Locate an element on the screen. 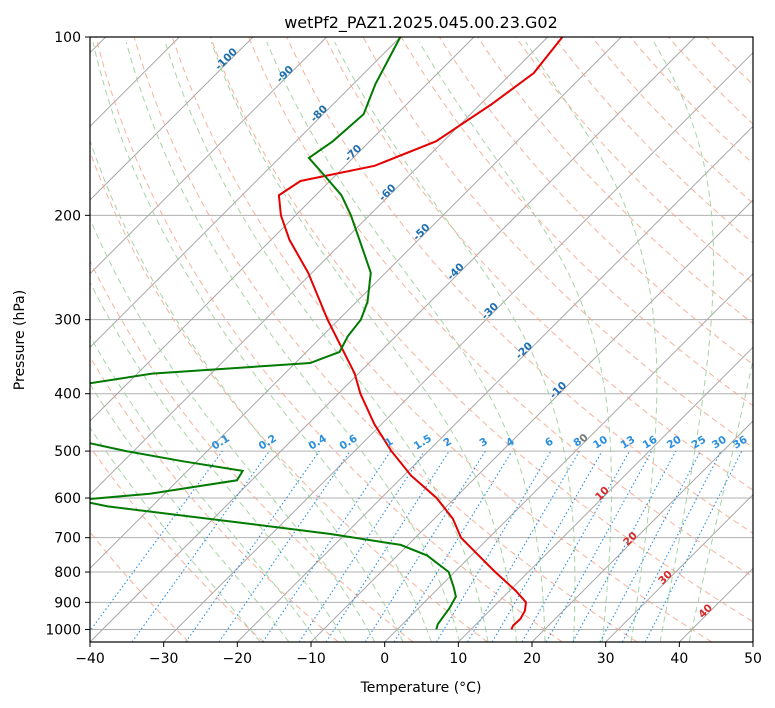 The image size is (775, 708). mixing-ratio-label: 0.1 is located at coordinates (221, 443).